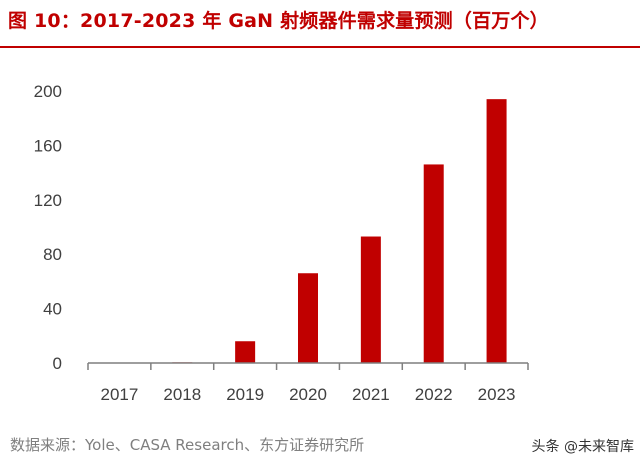 This screenshot has height=467, width=640. Describe the element at coordinates (48, 200) in the screenshot. I see `y-tick-label: 120` at that location.